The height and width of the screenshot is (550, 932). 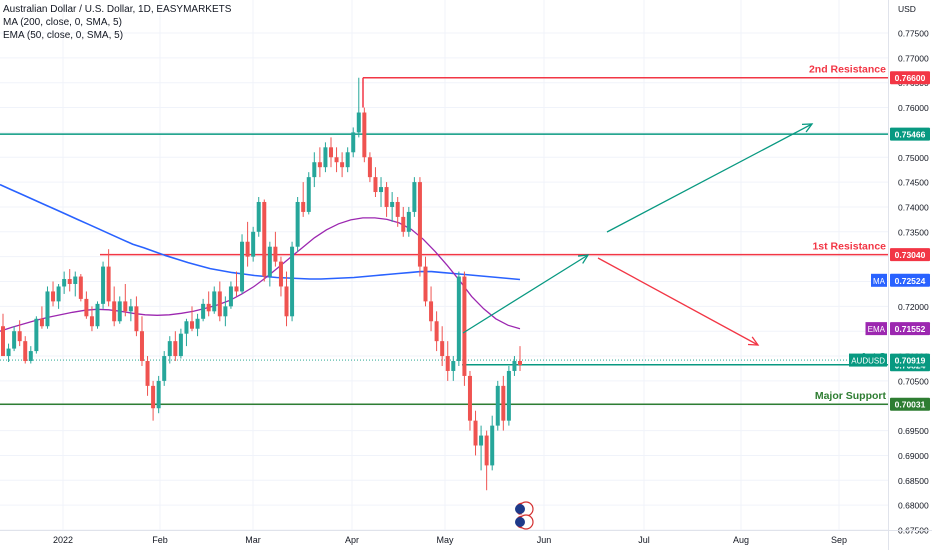 I want to click on y-tick-label: 0.77000, so click(x=913, y=58).